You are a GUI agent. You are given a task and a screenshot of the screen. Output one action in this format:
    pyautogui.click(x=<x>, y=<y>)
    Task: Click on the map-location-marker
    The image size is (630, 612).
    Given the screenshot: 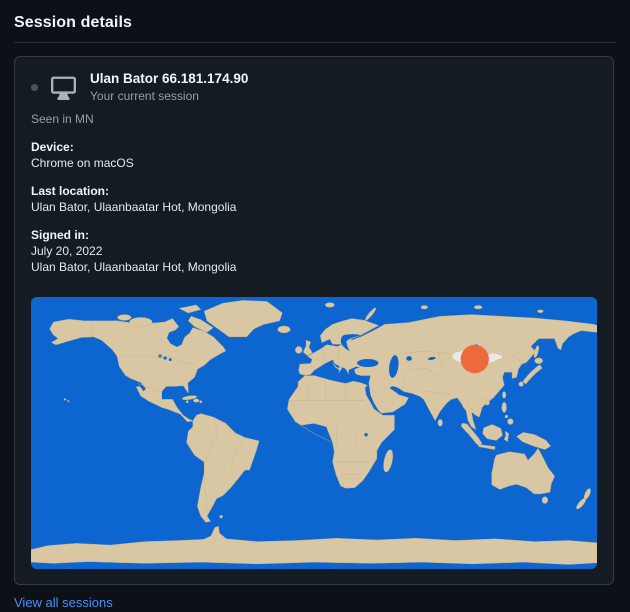 What is the action you would take?
    pyautogui.click(x=474, y=359)
    